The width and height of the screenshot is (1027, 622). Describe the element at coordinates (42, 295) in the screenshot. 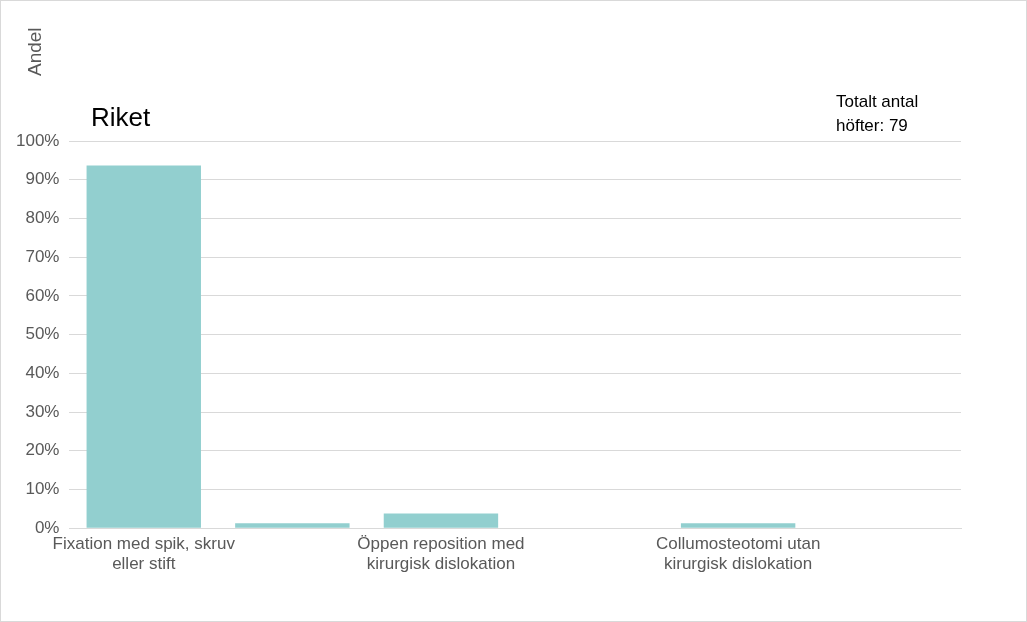

I see `y-tick-label: 60%` at that location.